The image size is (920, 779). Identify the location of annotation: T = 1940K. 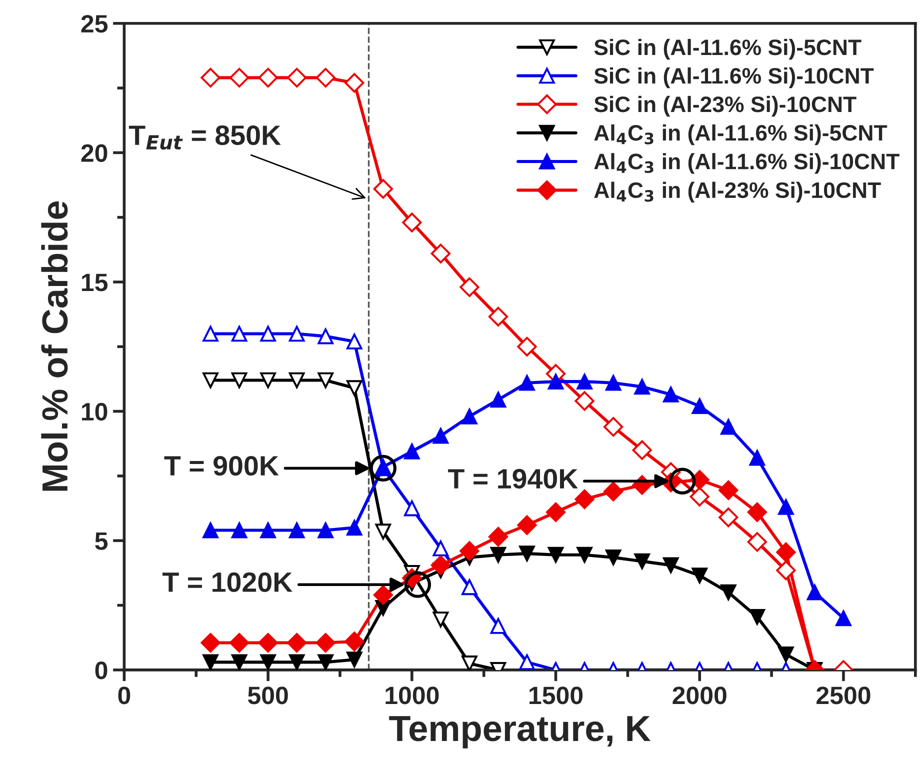
(513, 478).